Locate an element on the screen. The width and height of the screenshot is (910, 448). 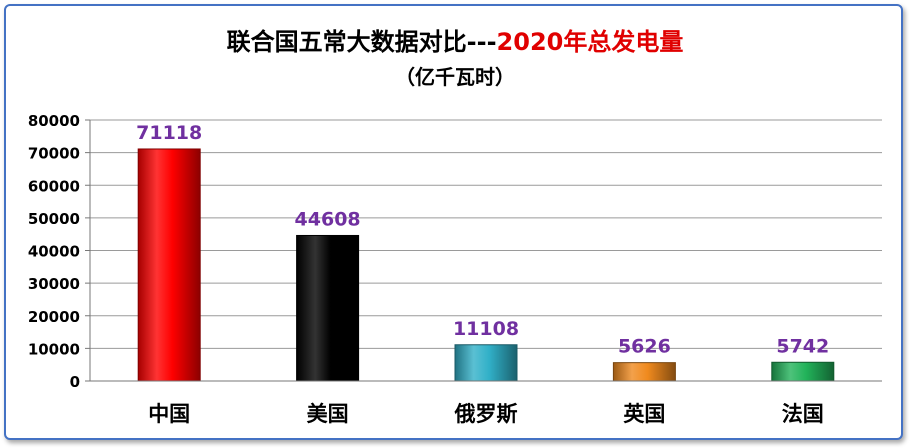
x-axis: 中国 美国 俄罗斯 英国 法国 is located at coordinates (486, 403).